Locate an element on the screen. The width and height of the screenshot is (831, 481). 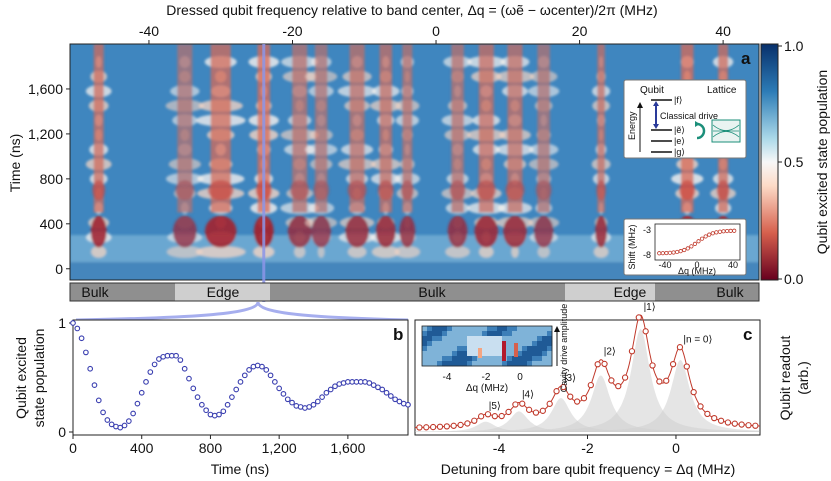
b-x-tick-label: 1,600 is located at coordinates (347, 448).